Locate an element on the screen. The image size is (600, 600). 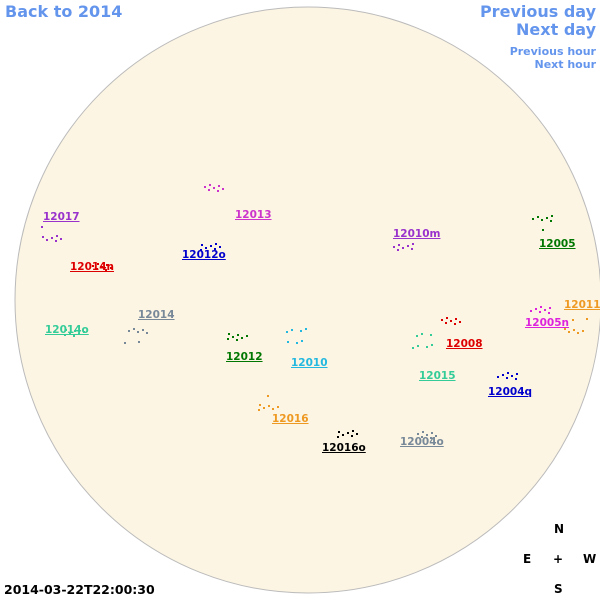
compass-center: + is located at coordinates (558, 559).